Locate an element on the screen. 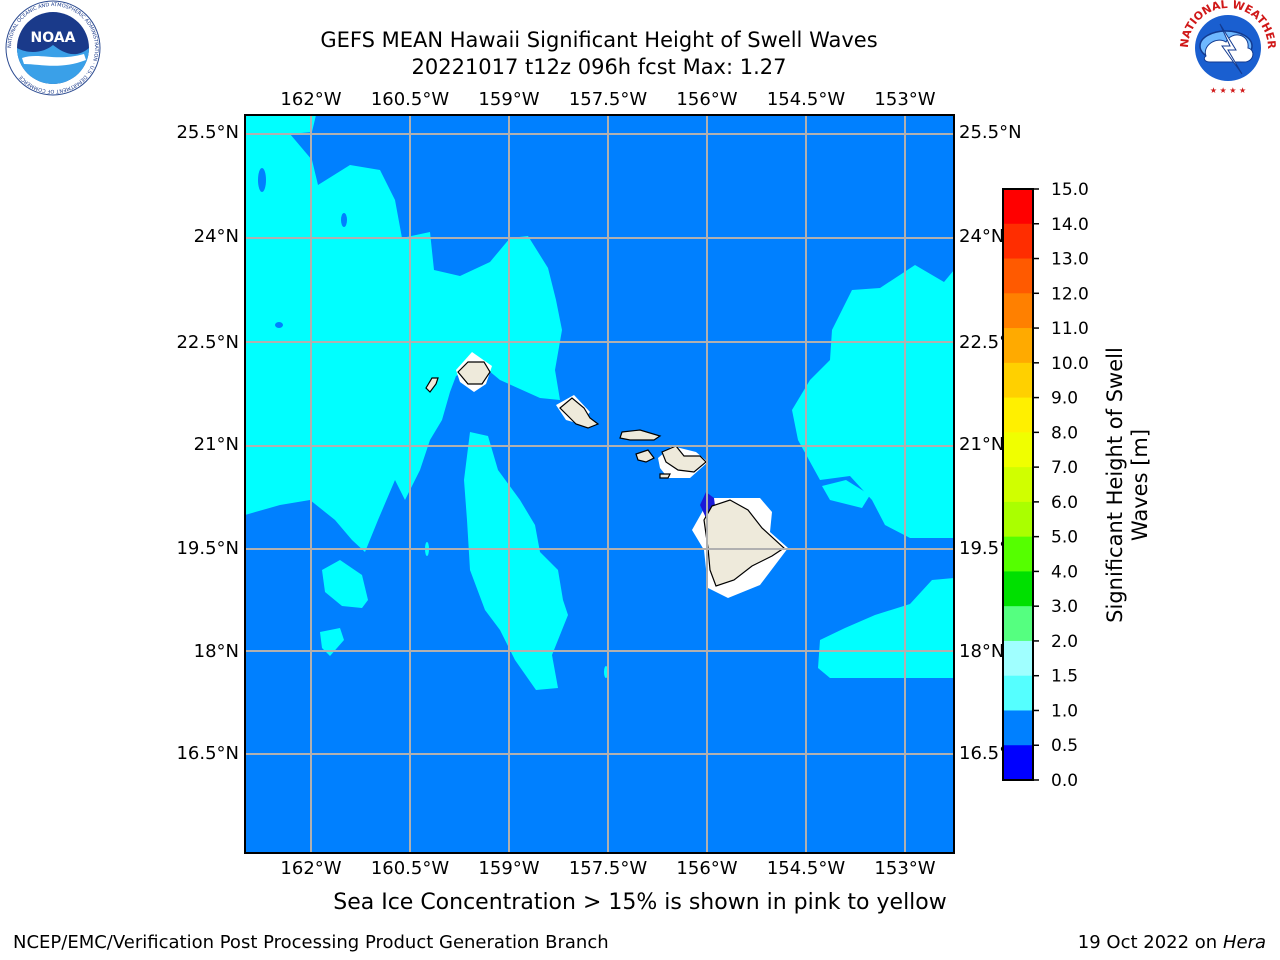 Image resolution: width=1280 pixels, height=960 pixels. island-lanai is located at coordinates (645, 456).